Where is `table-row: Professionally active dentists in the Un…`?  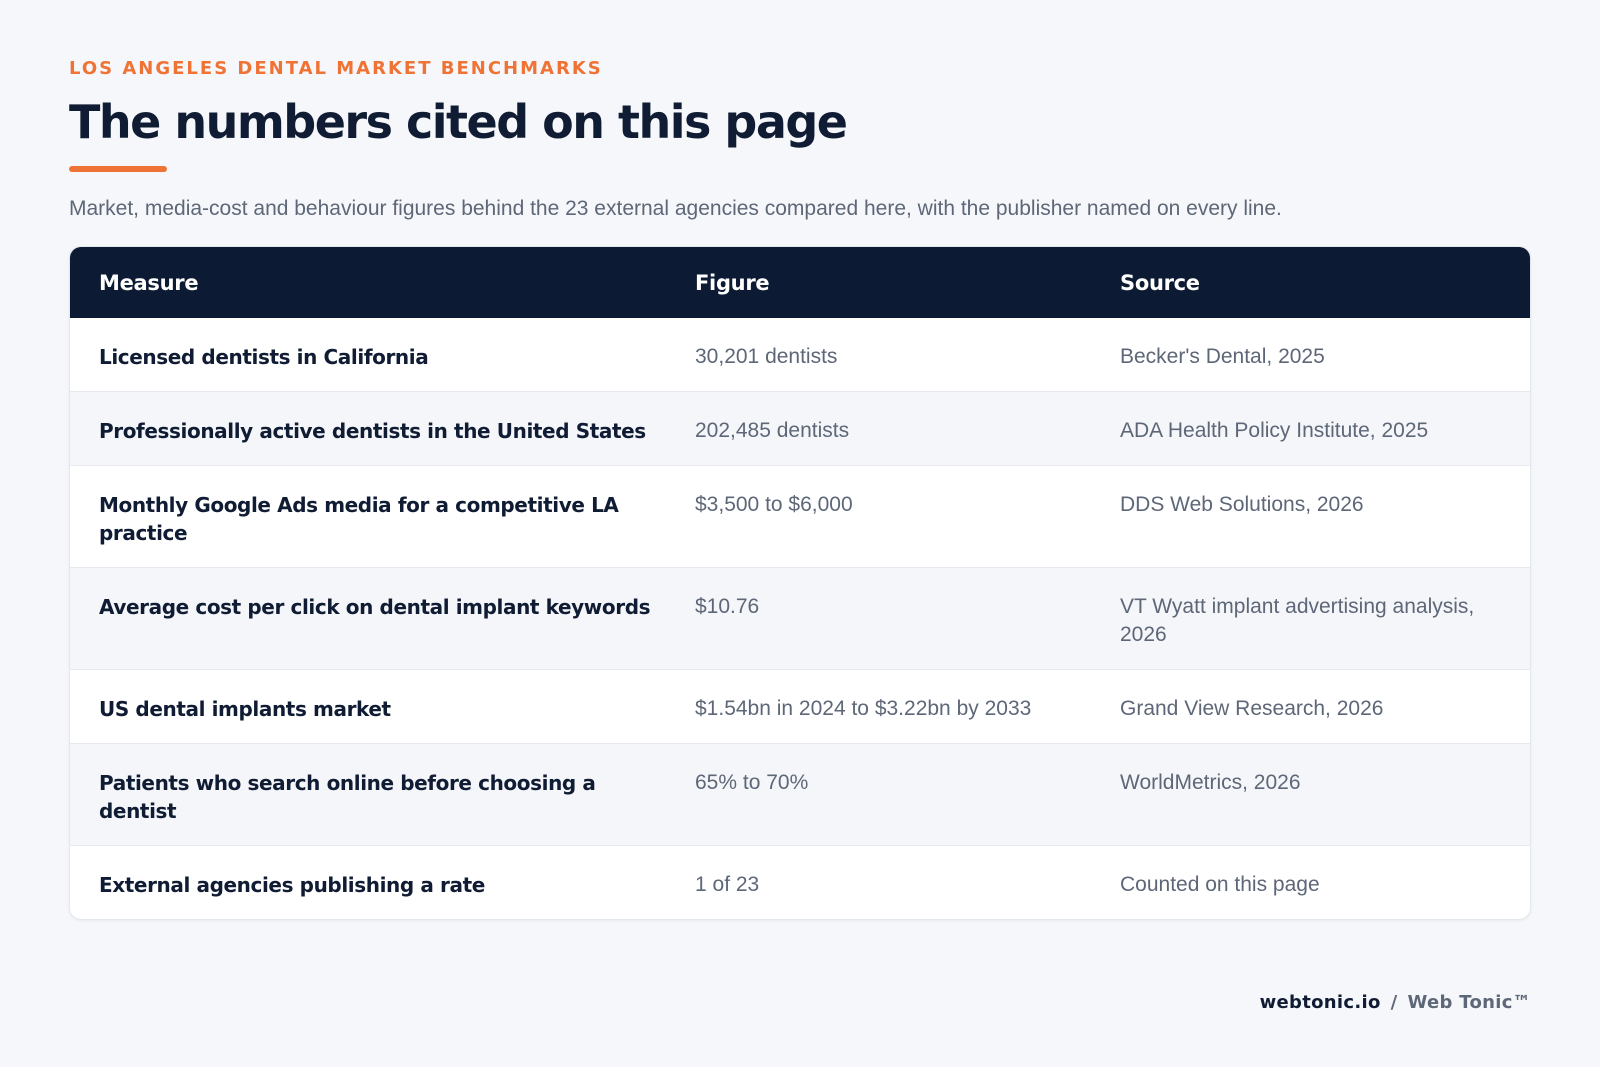
table-row: Professionally active dentists in the Un… is located at coordinates (800, 428).